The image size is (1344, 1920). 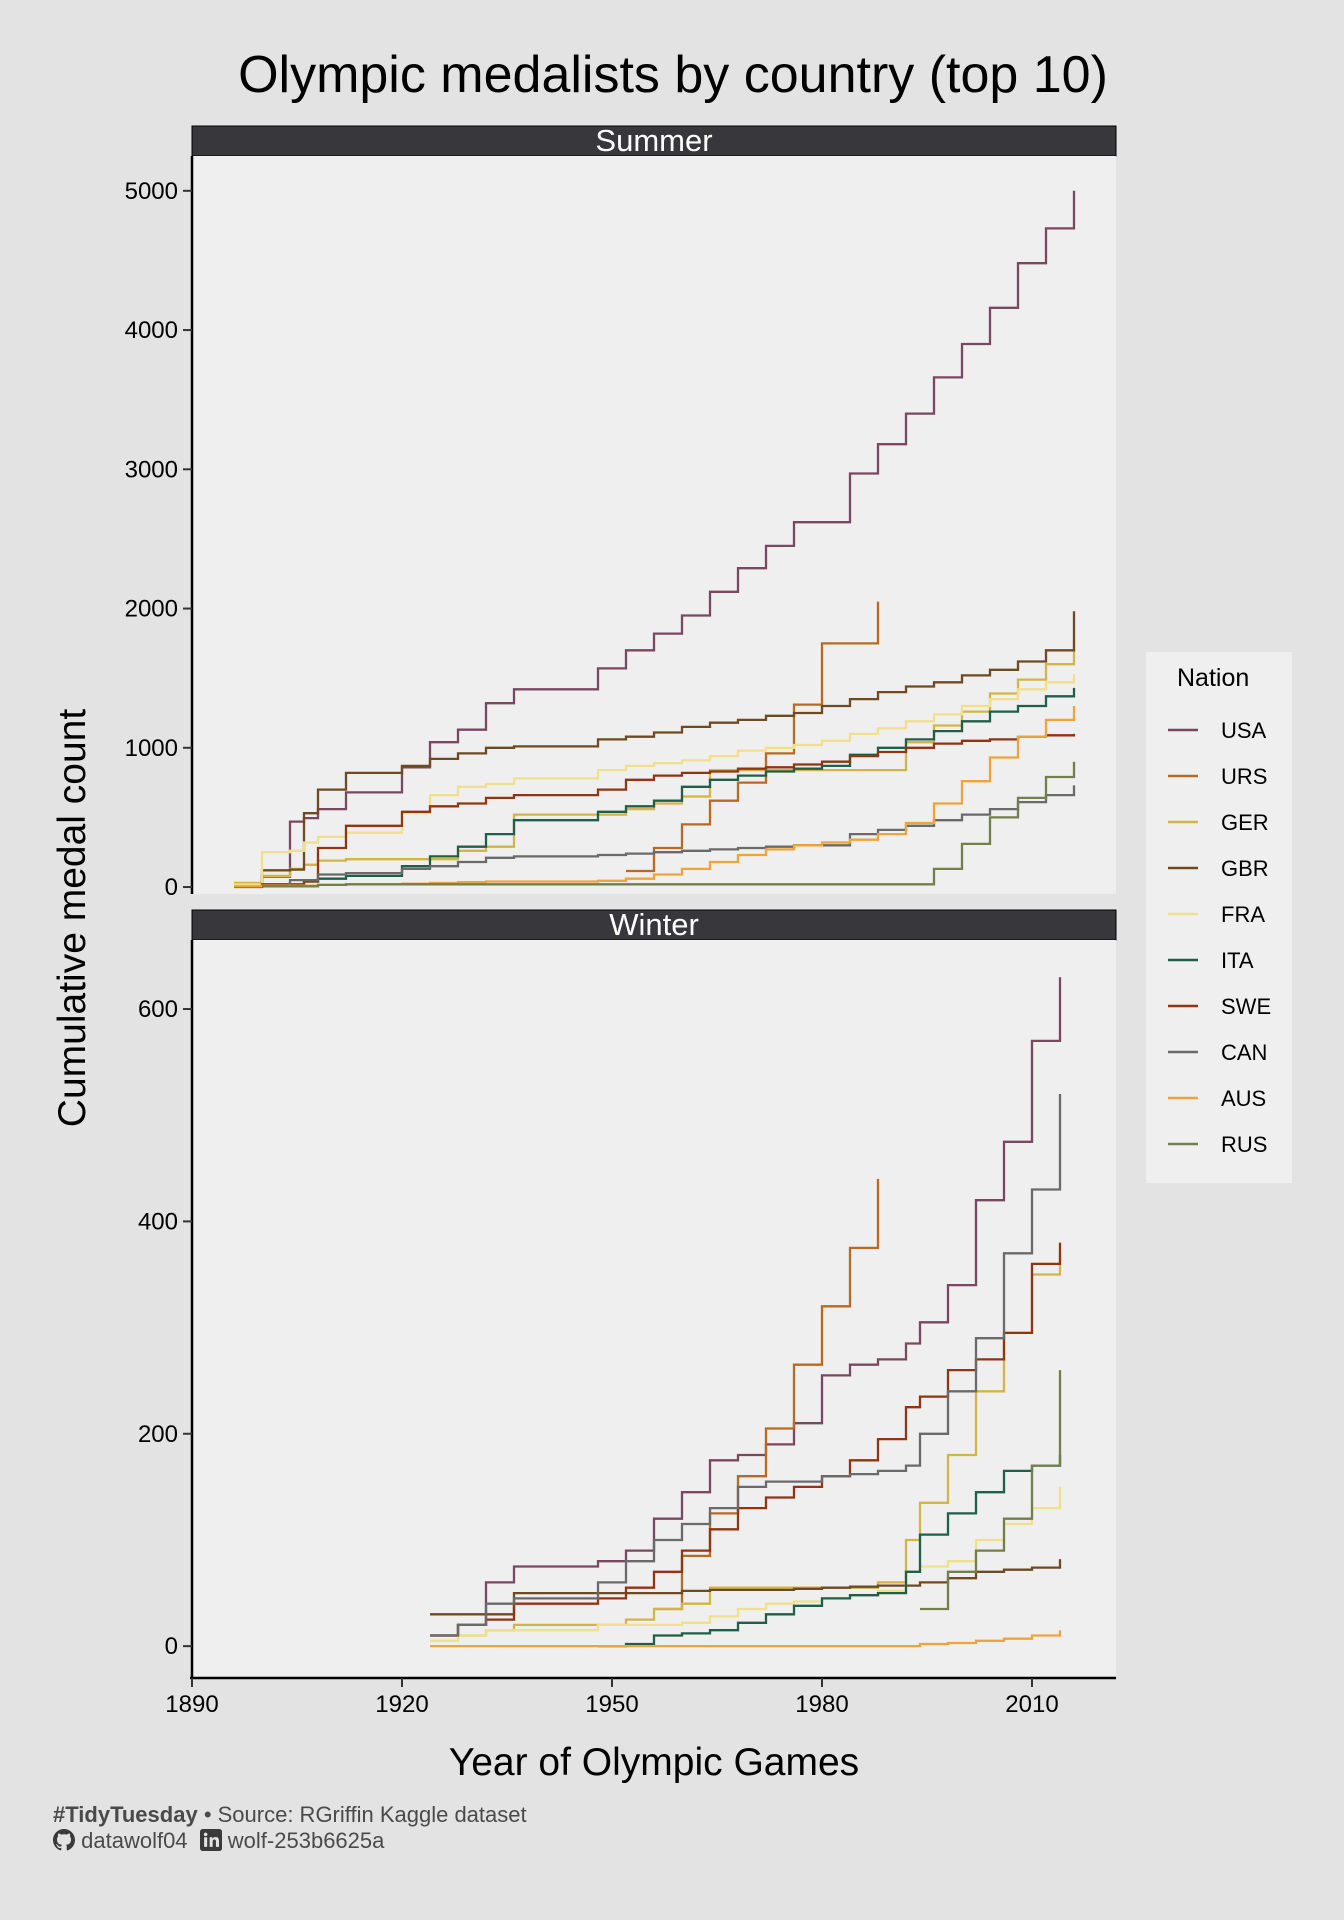 What do you see at coordinates (654, 1762) in the screenshot?
I see `x-axis-title: Year of Olympic Games` at bounding box center [654, 1762].